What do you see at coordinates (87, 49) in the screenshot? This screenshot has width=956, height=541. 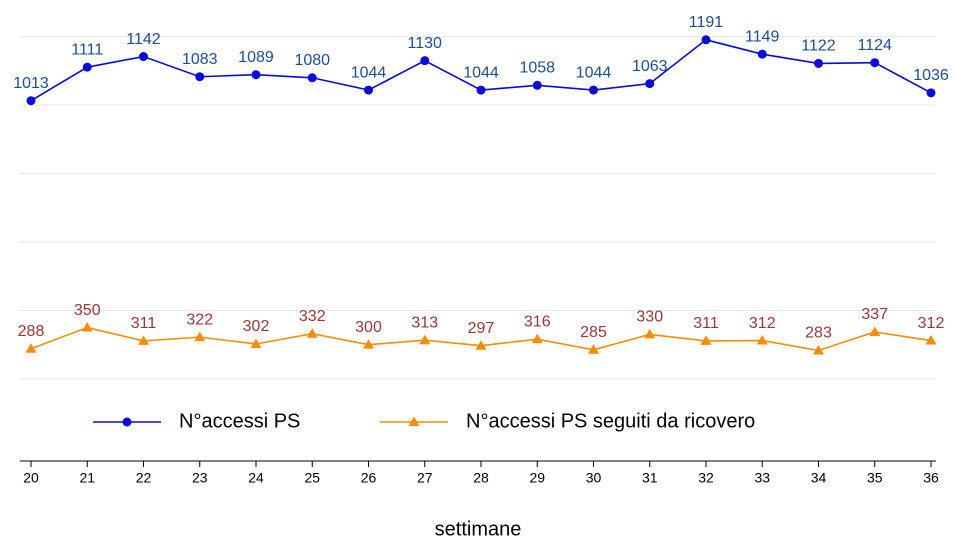 I see `data-label: 1111` at bounding box center [87, 49].